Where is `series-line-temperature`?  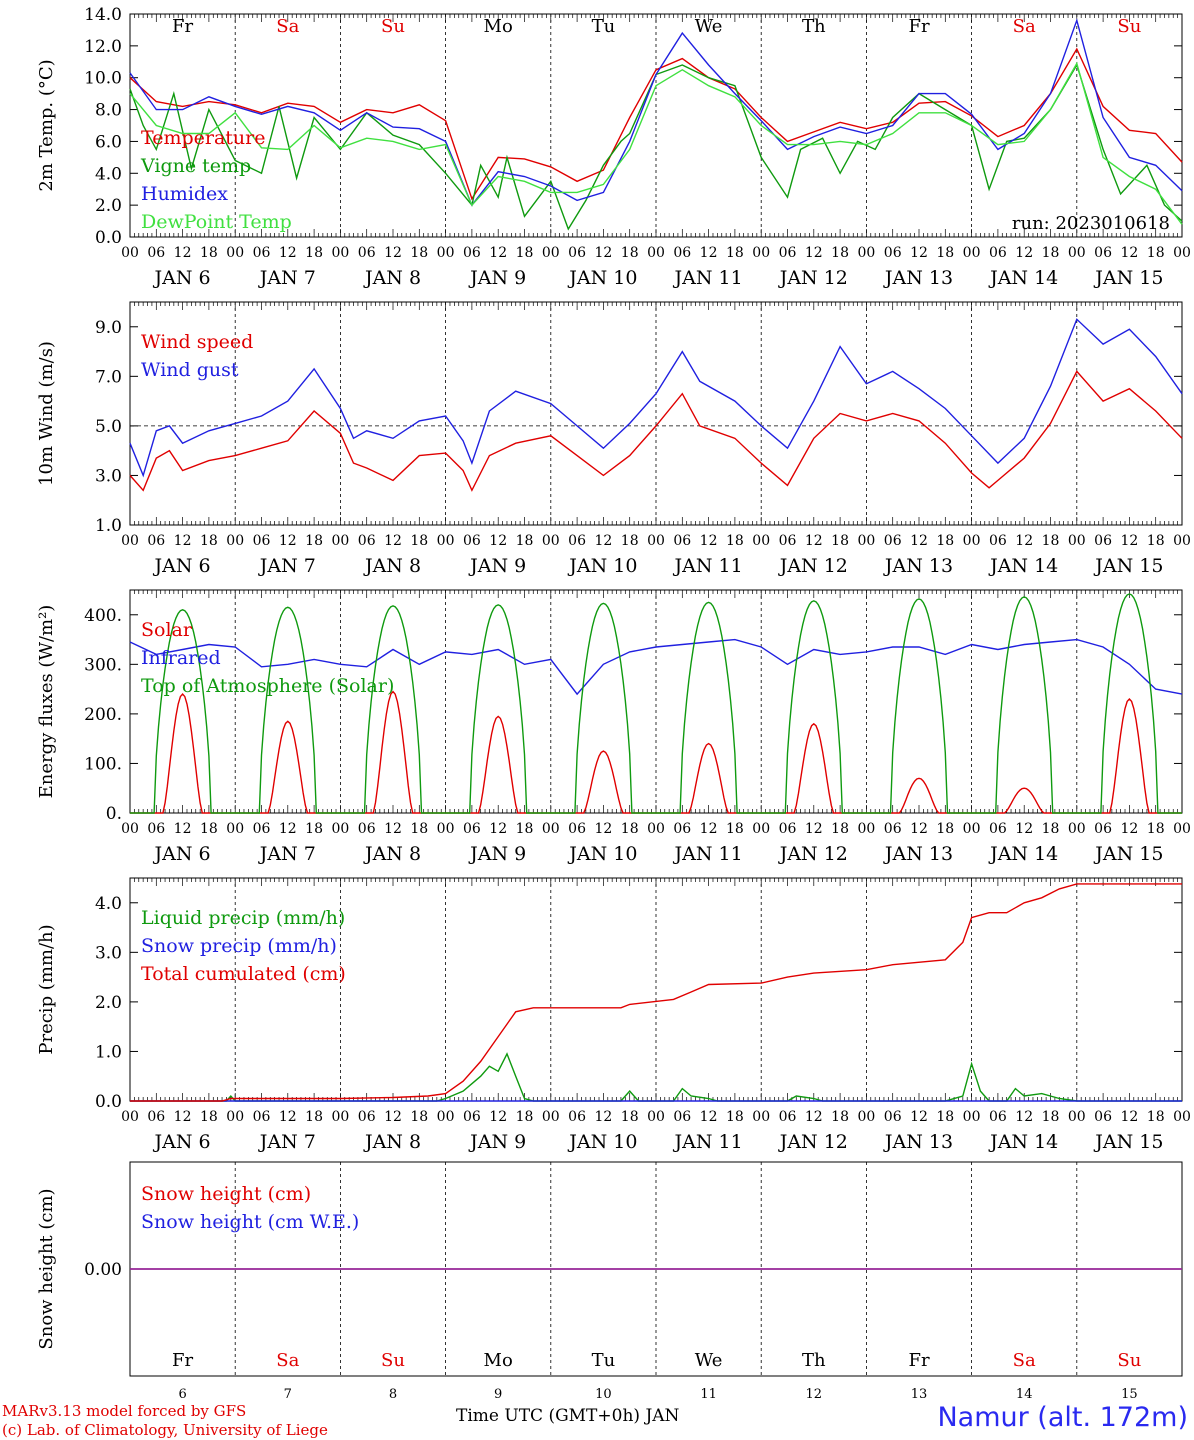
series-line-temperature is located at coordinates (656, 124).